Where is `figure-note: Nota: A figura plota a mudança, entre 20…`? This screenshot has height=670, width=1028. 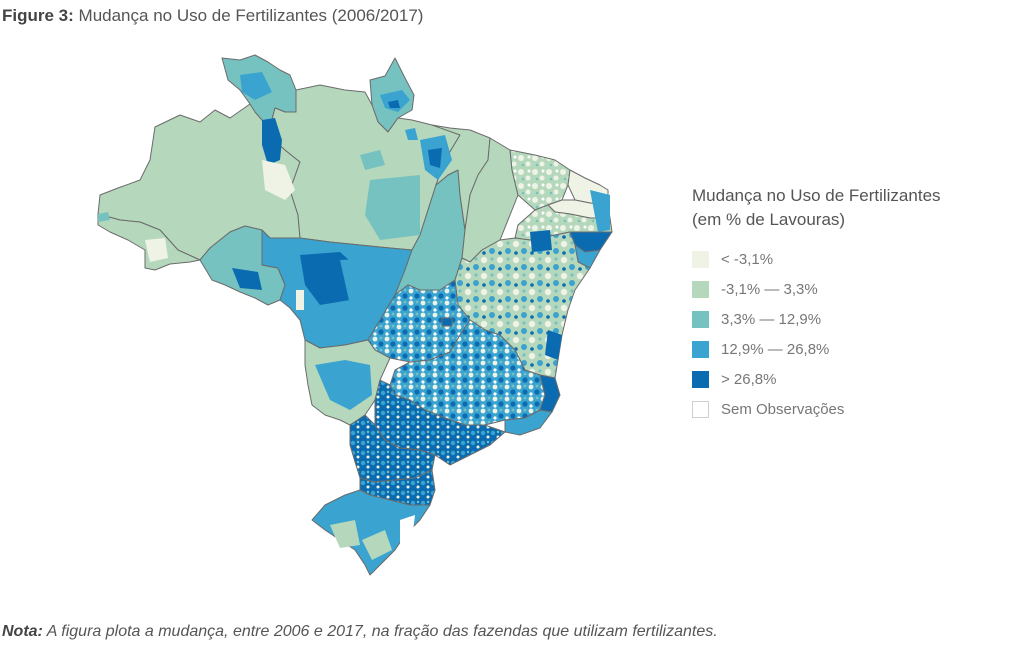
figure-note: Nota: A figura plota a mudança, entre 20… is located at coordinates (360, 632).